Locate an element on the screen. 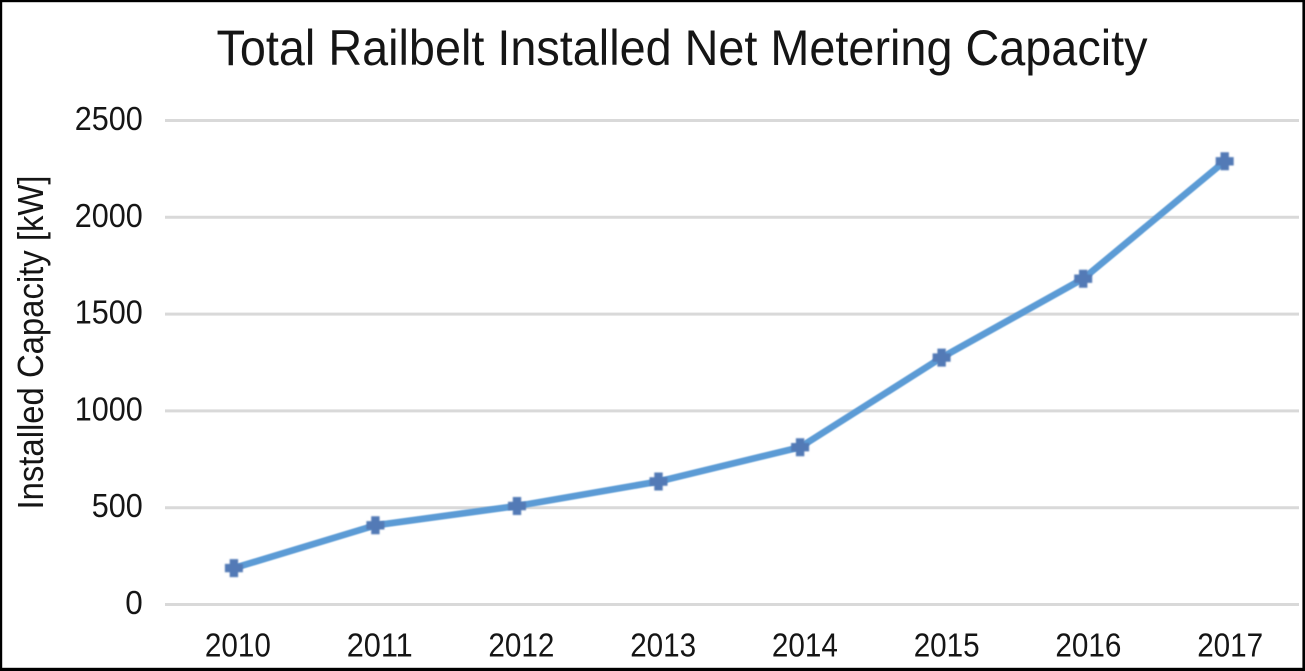 This screenshot has width=1305, height=671. svg-text: 0 is located at coordinates (134, 602).